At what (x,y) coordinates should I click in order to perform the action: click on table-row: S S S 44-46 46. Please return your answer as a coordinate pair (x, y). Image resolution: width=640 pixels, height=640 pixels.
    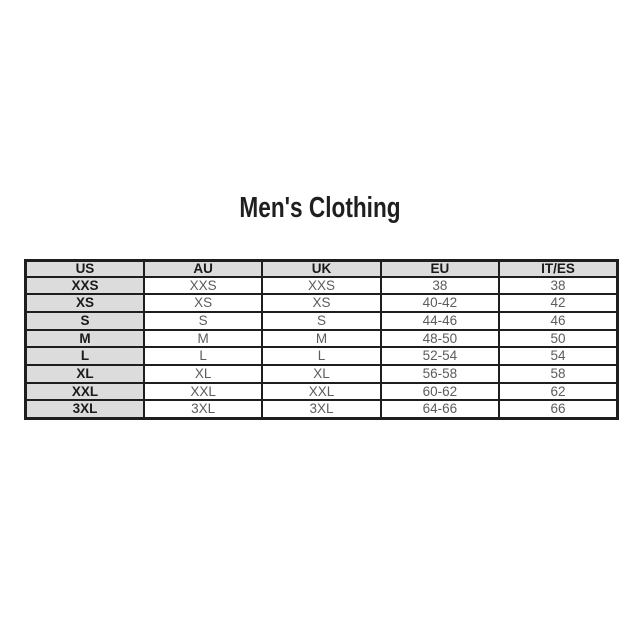
    Looking at the image, I should click on (321, 320).